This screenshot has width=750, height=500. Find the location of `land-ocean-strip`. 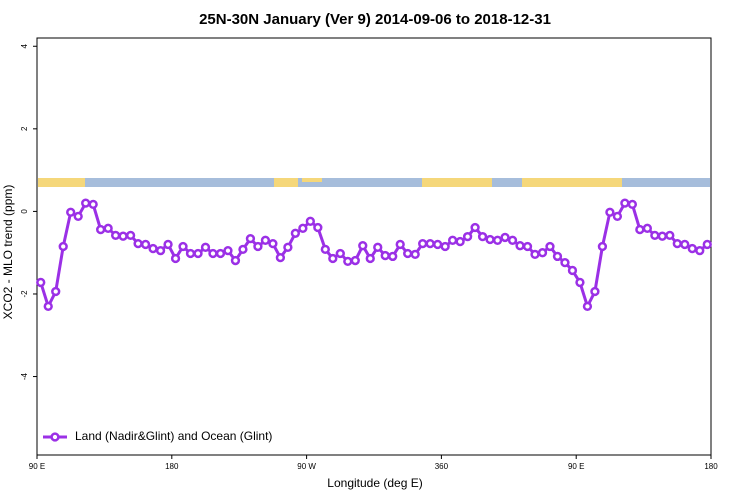

land-ocean-strip is located at coordinates (374, 182).